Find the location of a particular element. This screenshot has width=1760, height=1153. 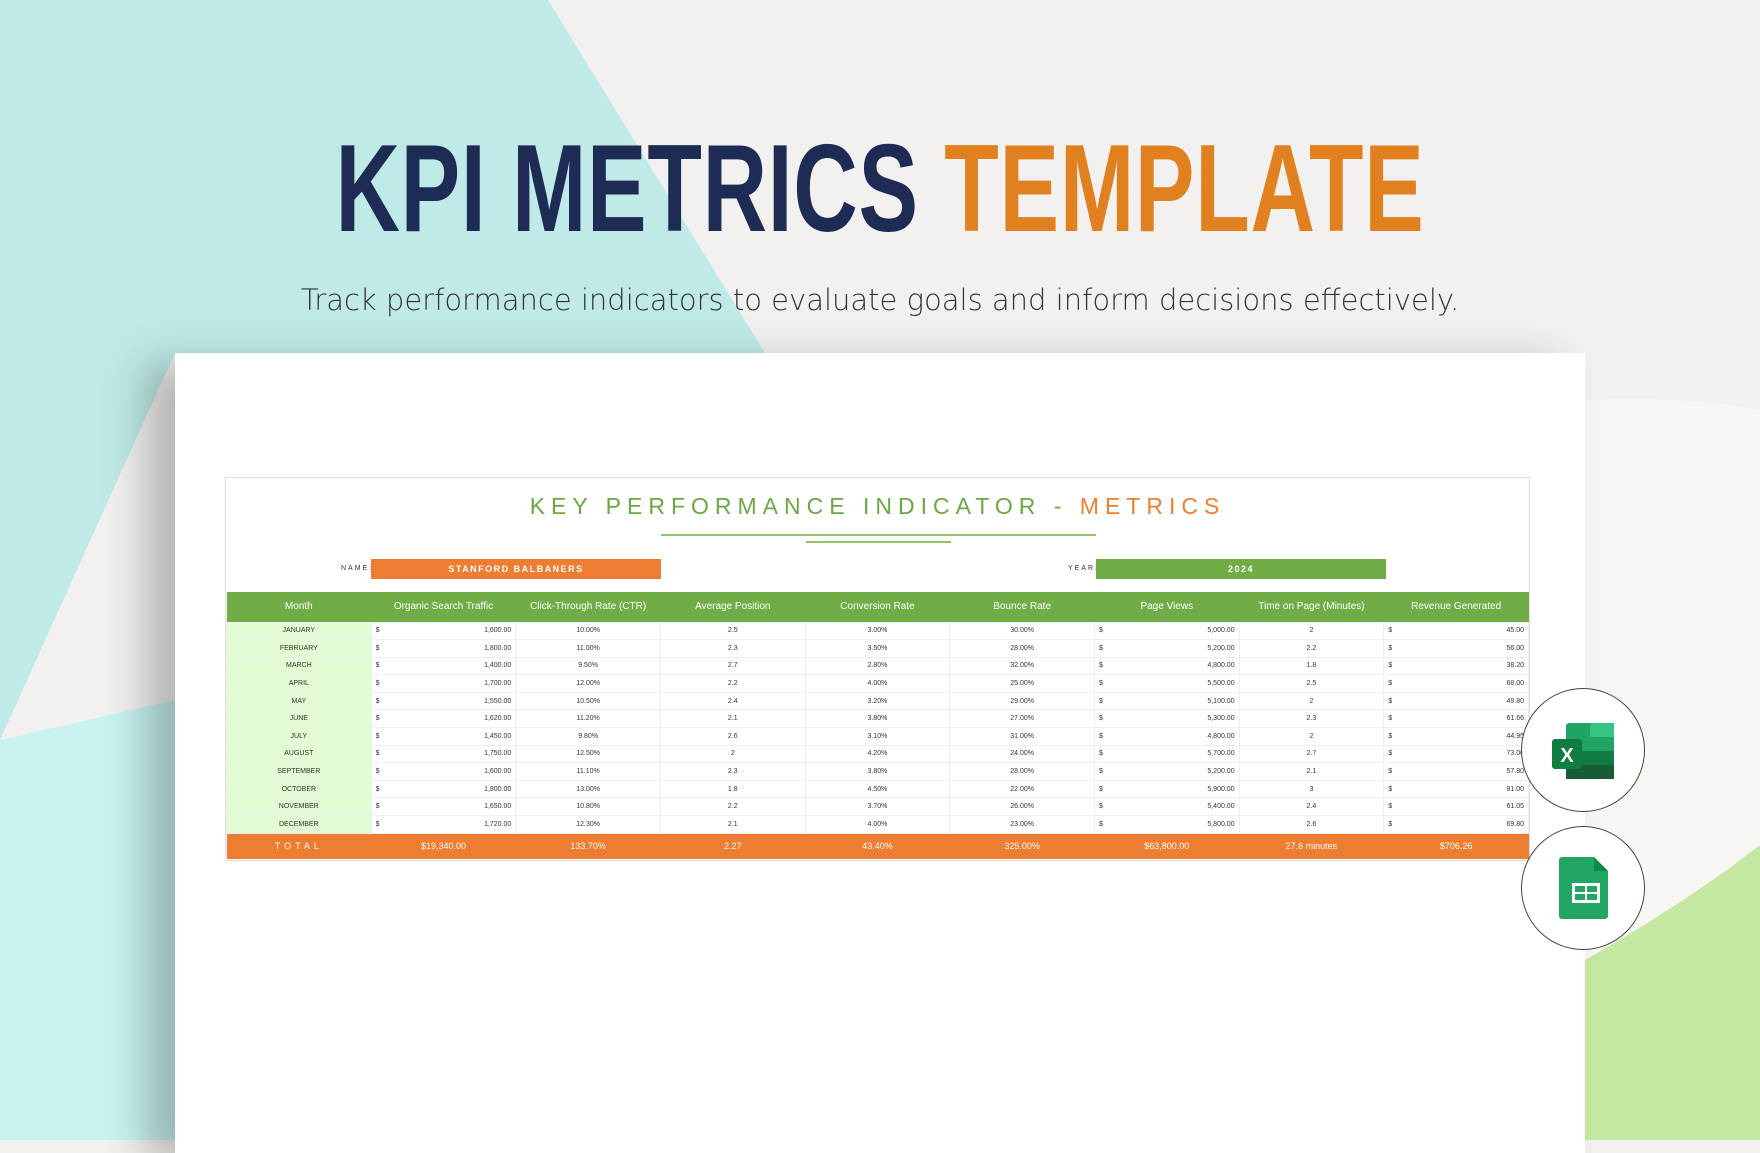

data-cell: $73.00 is located at coordinates (1456, 754).